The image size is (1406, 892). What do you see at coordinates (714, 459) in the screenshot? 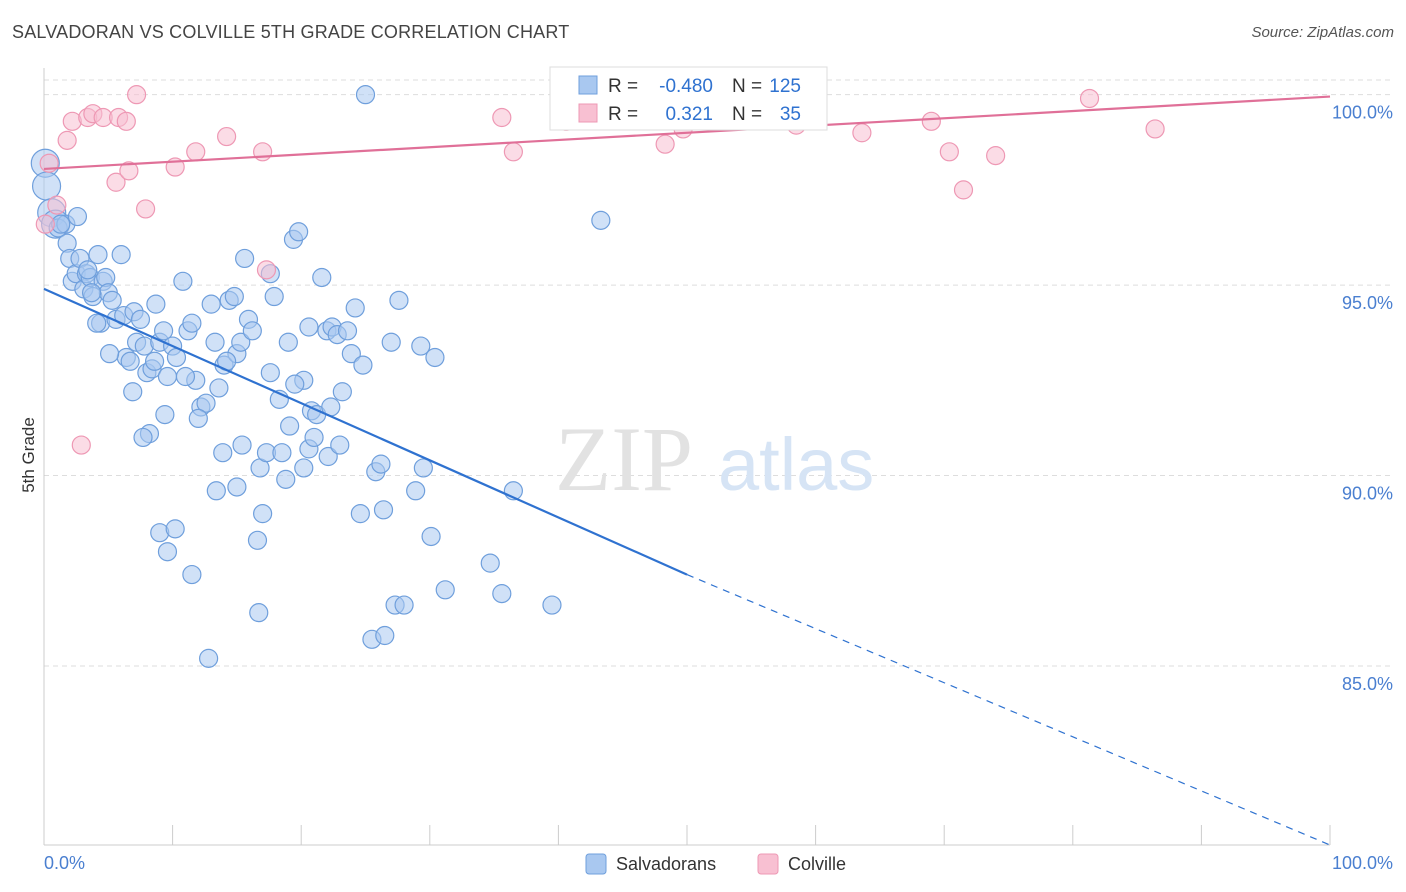
I see `watermark: ZIP atlas` at bounding box center [714, 459].